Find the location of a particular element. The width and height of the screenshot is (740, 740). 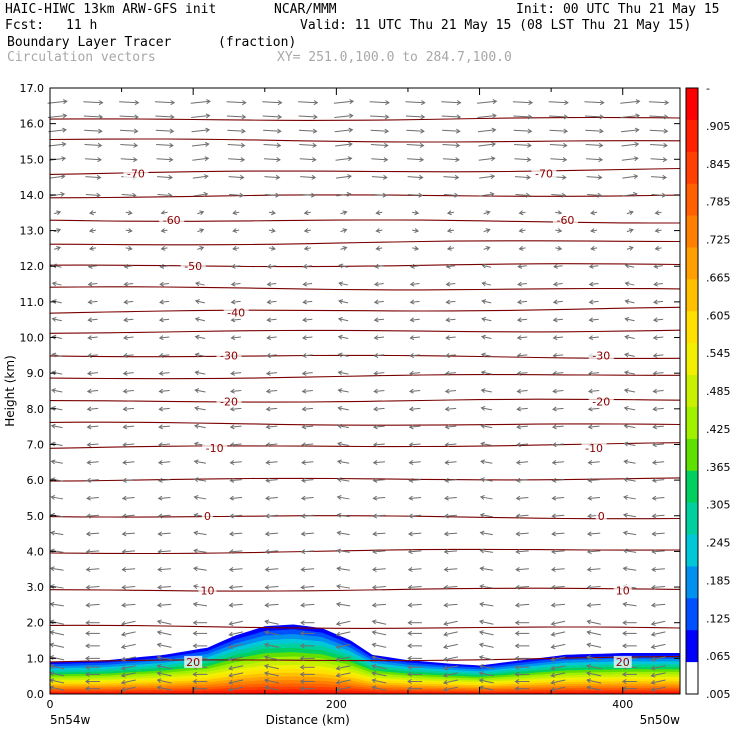

colorbar-label: .365 is located at coordinates (718, 467).